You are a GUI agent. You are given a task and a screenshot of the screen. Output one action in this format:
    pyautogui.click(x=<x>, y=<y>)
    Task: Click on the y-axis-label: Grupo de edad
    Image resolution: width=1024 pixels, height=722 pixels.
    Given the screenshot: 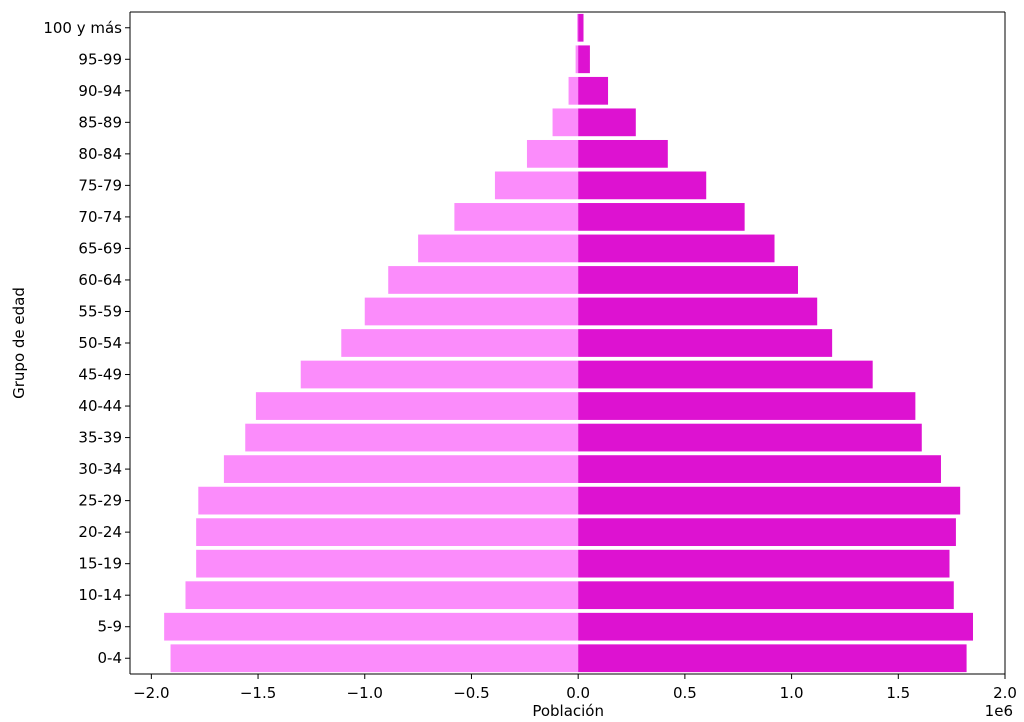 What is the action you would take?
    pyautogui.click(x=19, y=343)
    